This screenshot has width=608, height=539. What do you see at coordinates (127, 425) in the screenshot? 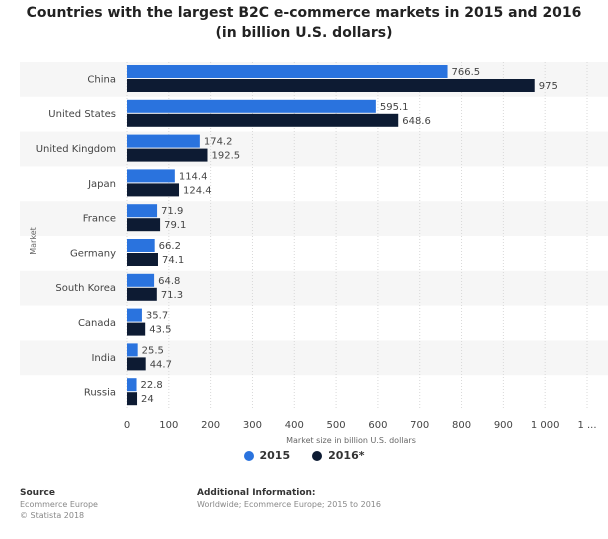
I see `x-tick-label: 0` at bounding box center [127, 425].